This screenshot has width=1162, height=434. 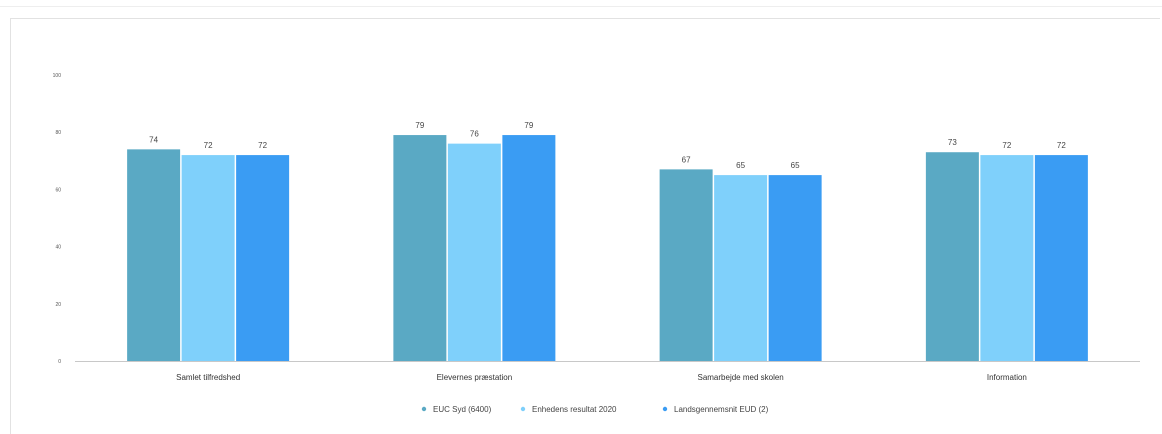 I want to click on top-divider, so click(x=581, y=6).